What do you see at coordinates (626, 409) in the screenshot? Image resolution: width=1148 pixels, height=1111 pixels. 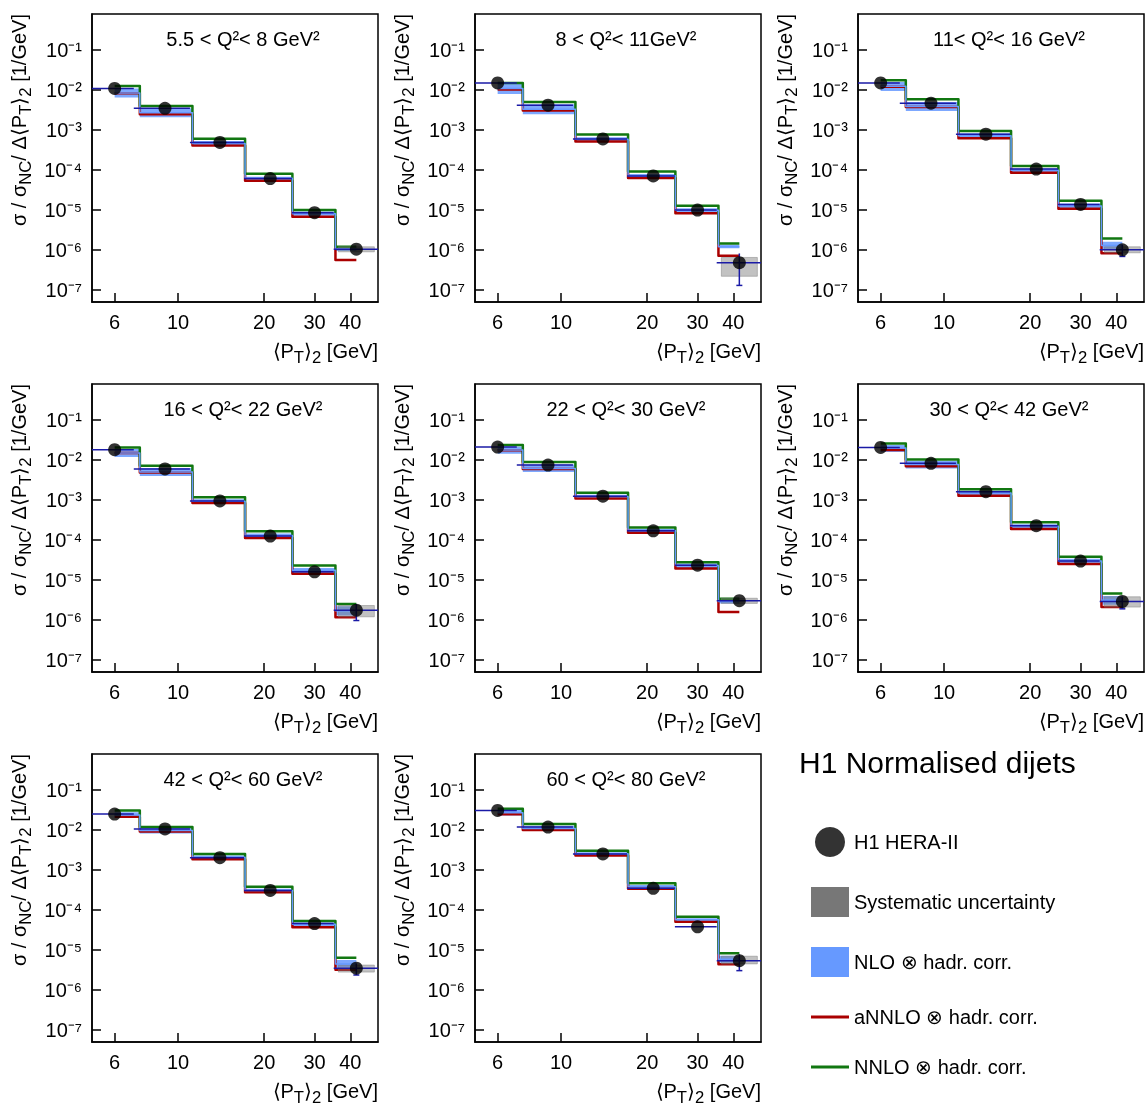 I see `text: 22 < Q²< 30 GeV²` at bounding box center [626, 409].